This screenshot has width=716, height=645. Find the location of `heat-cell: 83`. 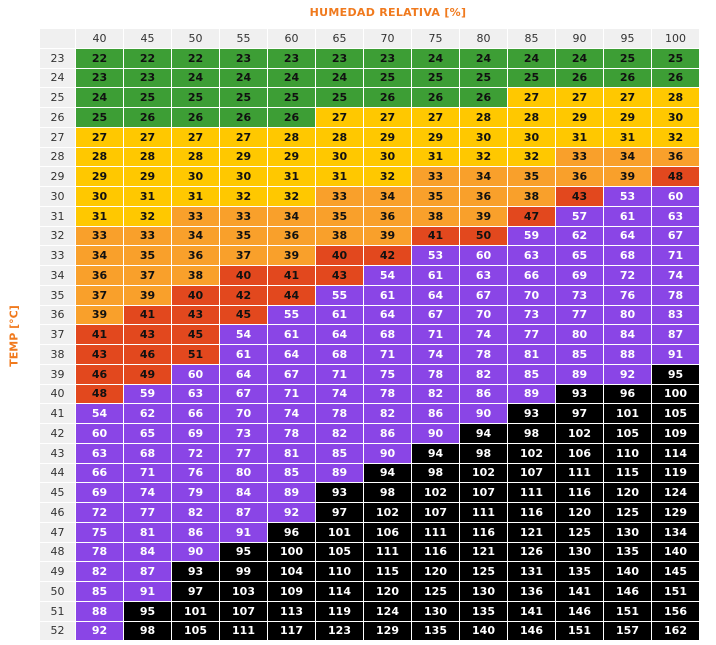

heat-cell: 83 is located at coordinates (676, 315).